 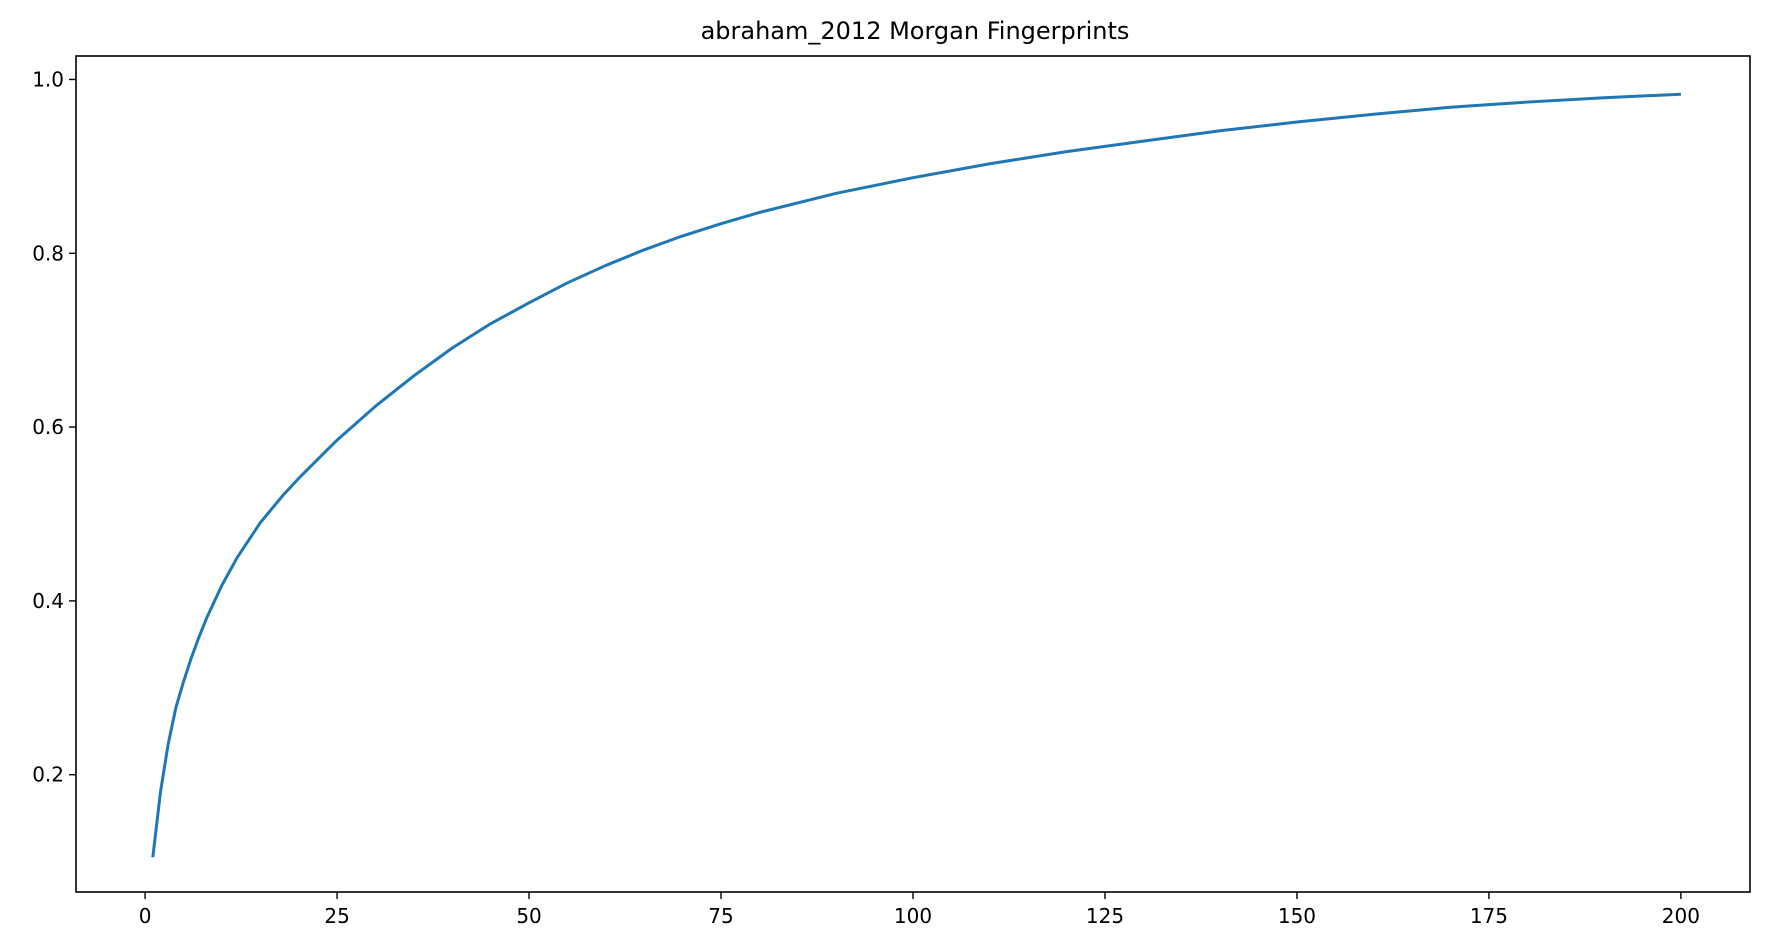 What do you see at coordinates (48, 79) in the screenshot?
I see `y-tick-label: 1.0` at bounding box center [48, 79].